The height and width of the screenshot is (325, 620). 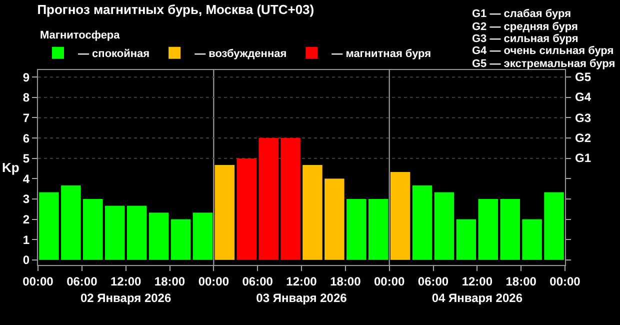 I want to click on chart-title: Прогноз магнитных бурь, Москва (UTC+03), so click(x=175, y=9).